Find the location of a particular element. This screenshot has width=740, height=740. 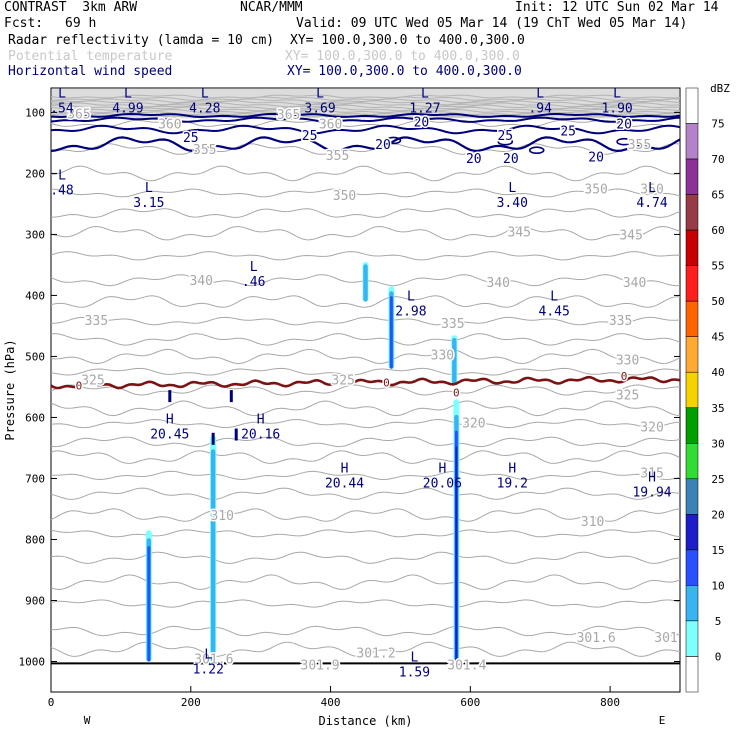

colorbar-tick-label: 60 is located at coordinates (717, 230).